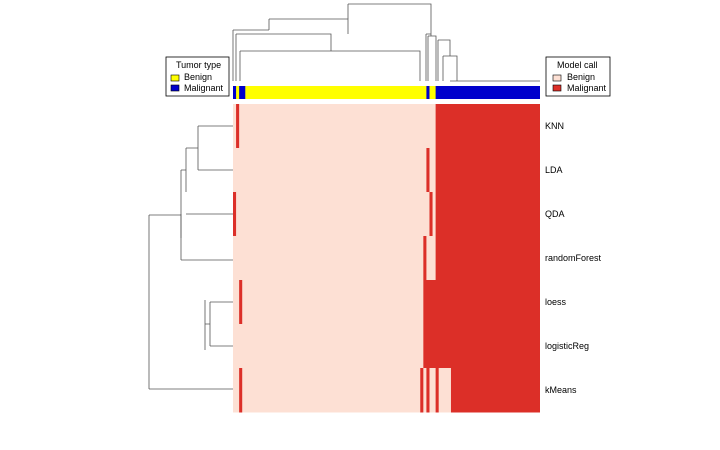 The width and height of the screenshot is (720, 450). I want to click on row-label-LDA: LDA, so click(554, 170).